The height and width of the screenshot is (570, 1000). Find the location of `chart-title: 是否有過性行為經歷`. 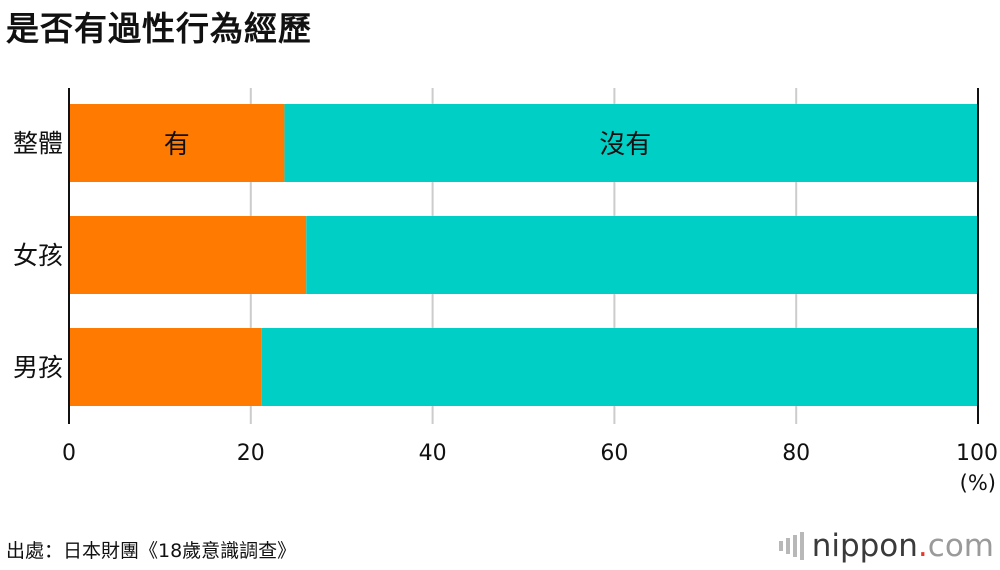

chart-title: 是否有過性行為經歷 is located at coordinates (159, 28).